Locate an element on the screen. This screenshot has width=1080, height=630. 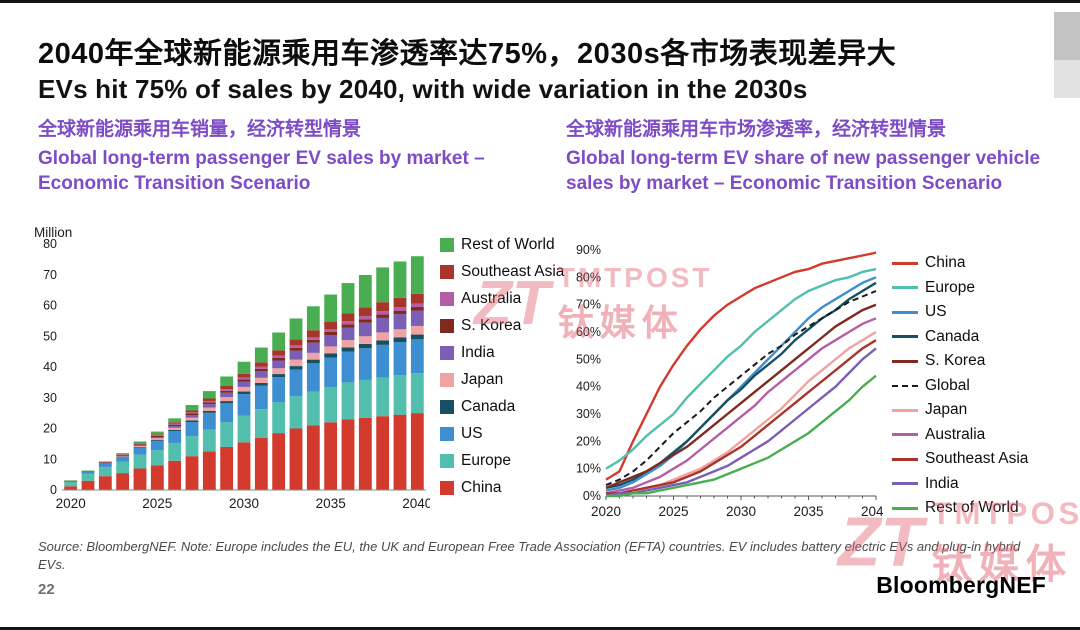
scrollbar-track is located at coordinates (1067, 79).